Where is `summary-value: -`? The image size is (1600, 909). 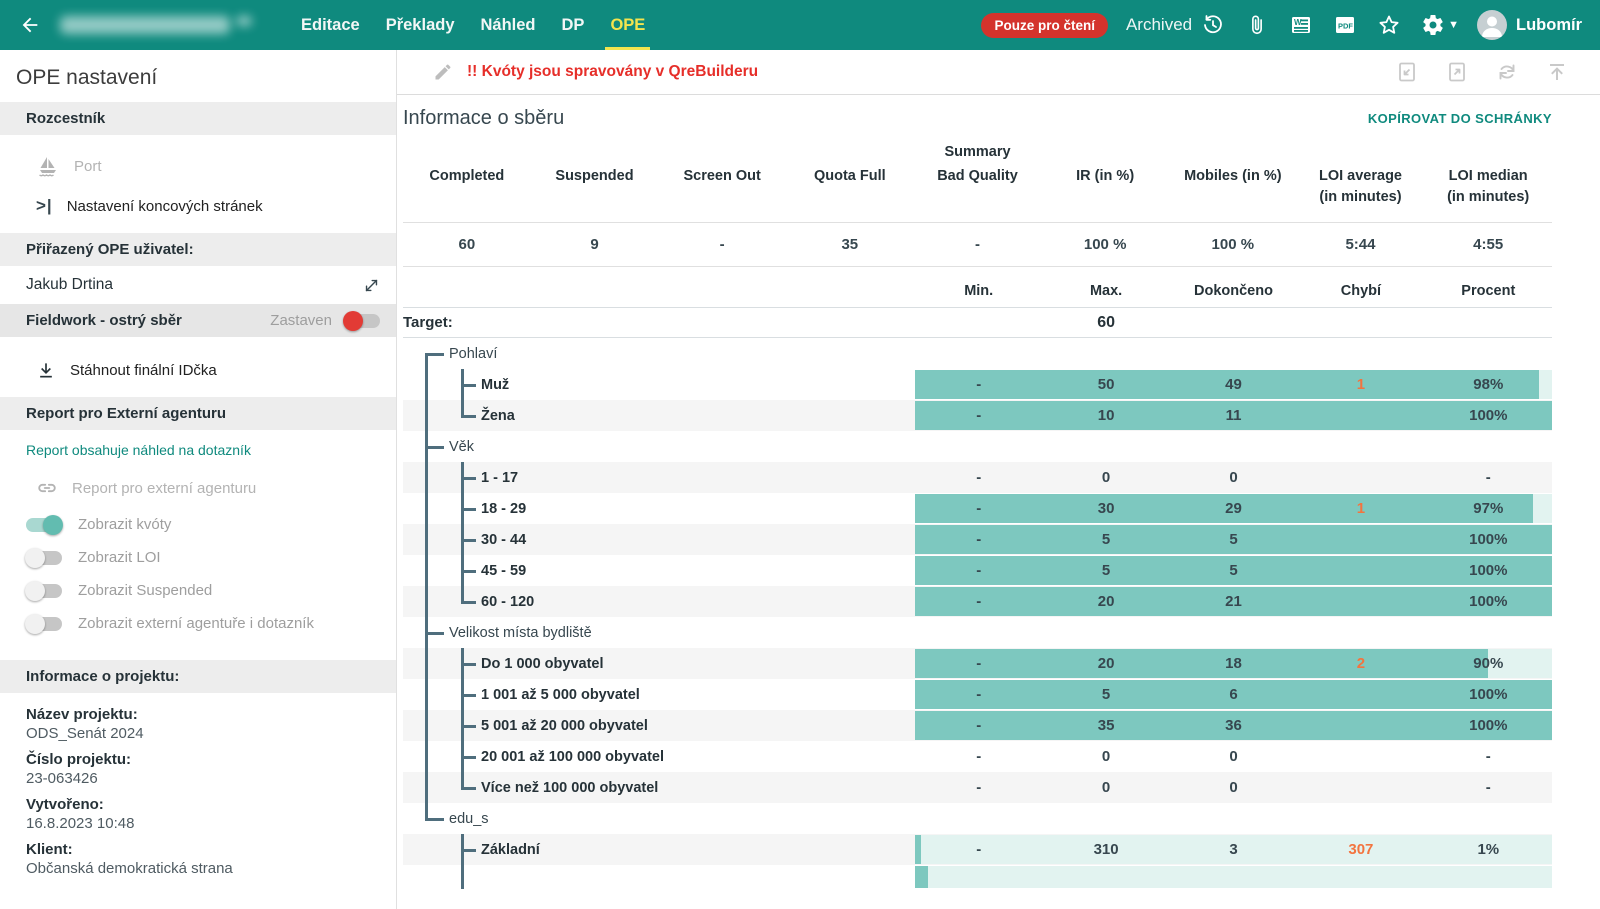
summary-value: - is located at coordinates (977, 245).